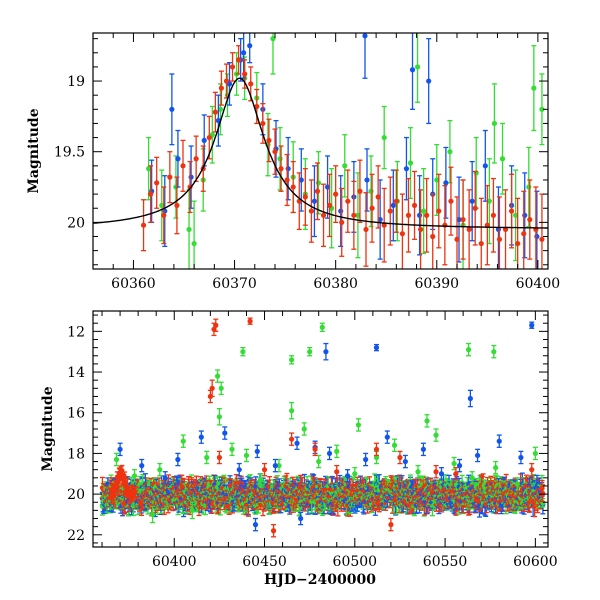  Describe the element at coordinates (320, 580) in the screenshot. I see `bottom-panel-xlabel: HJD−2400000` at that location.